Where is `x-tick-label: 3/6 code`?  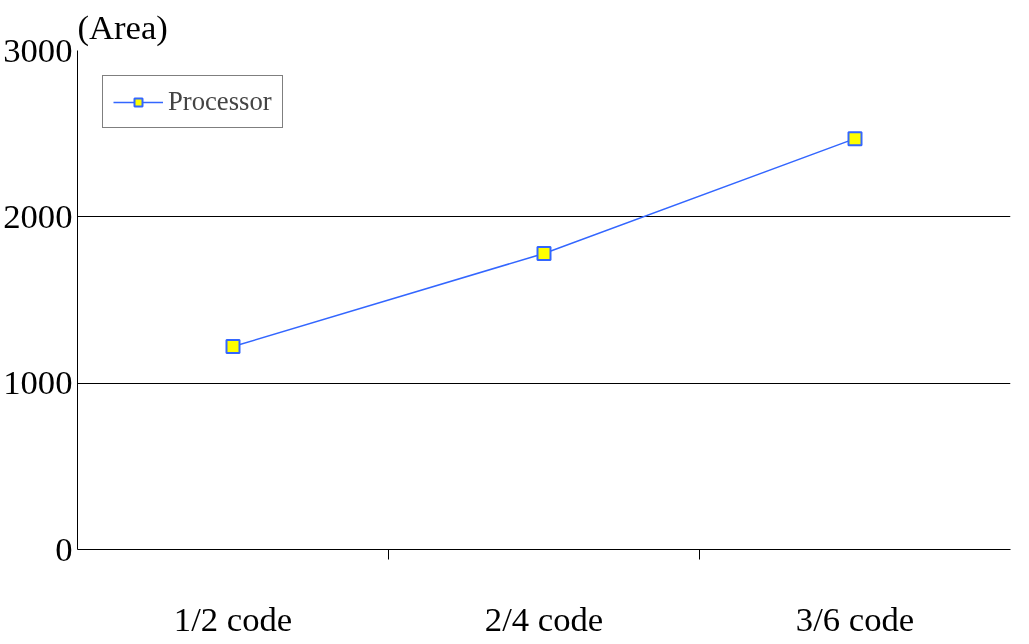
x-tick-label: 3/6 code is located at coordinates (855, 618).